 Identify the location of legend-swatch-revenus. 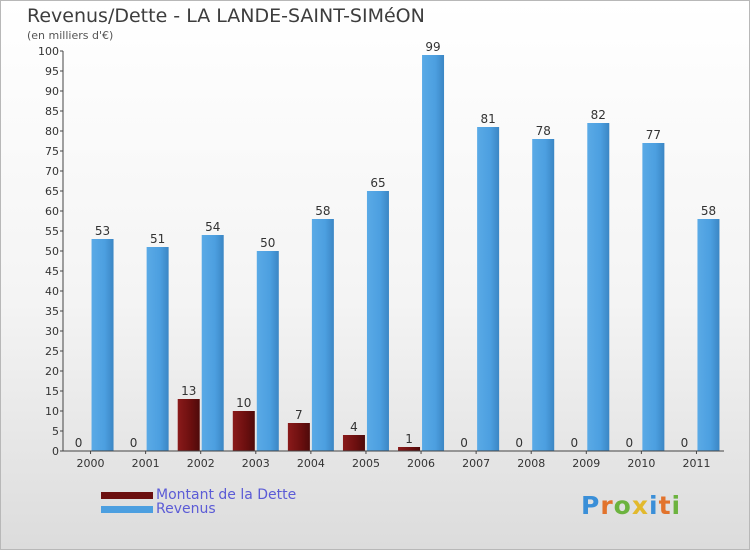
(127, 509).